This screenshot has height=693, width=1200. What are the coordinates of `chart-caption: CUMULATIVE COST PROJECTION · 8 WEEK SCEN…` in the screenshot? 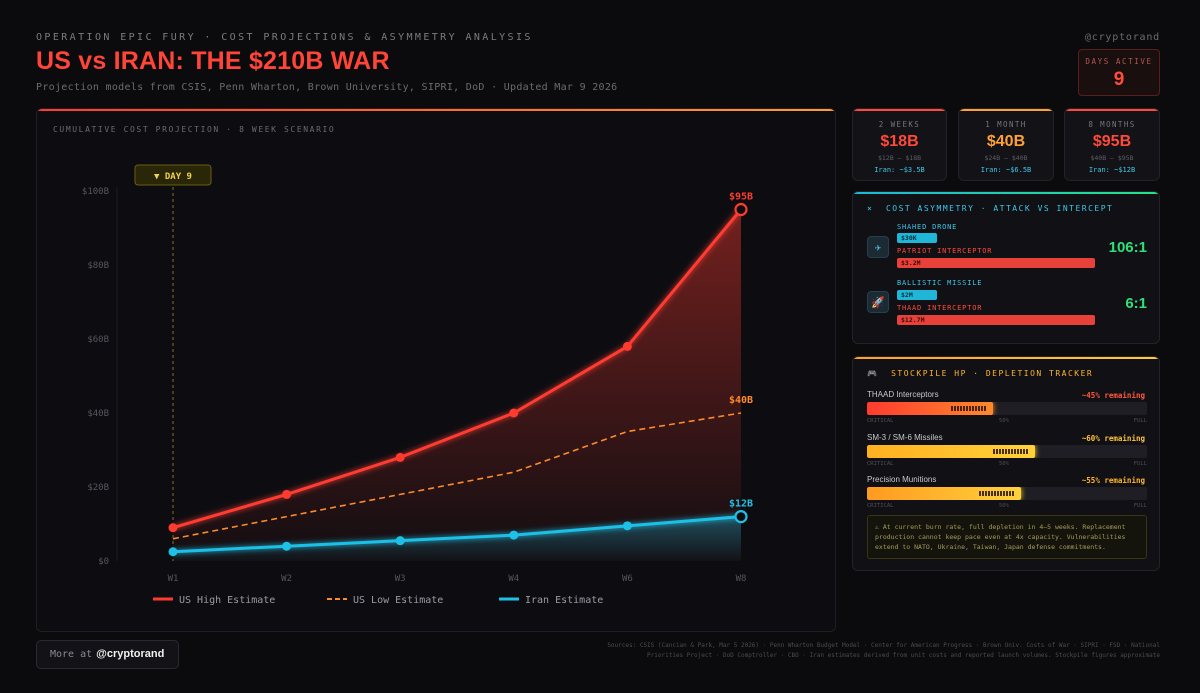 It's located at (194, 129).